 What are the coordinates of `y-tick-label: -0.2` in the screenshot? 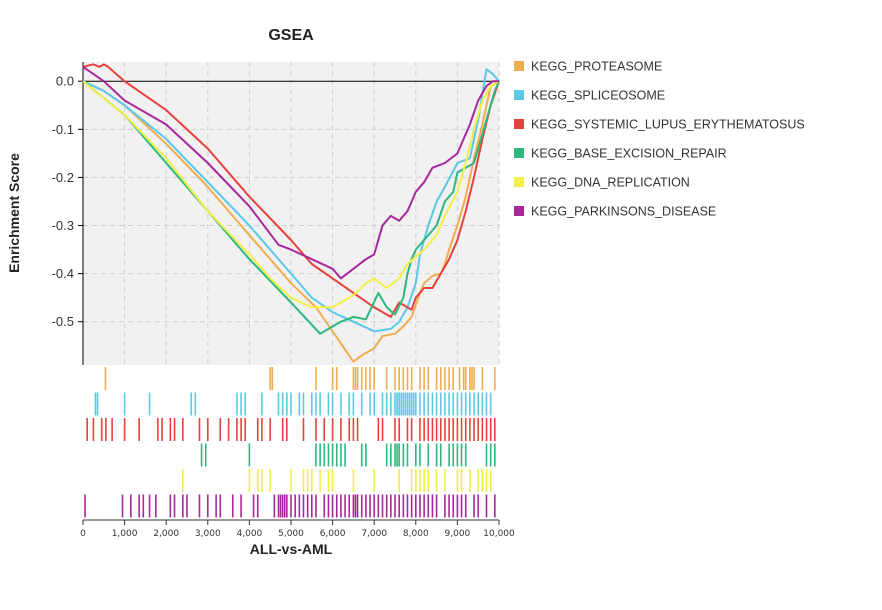 It's located at (63, 177).